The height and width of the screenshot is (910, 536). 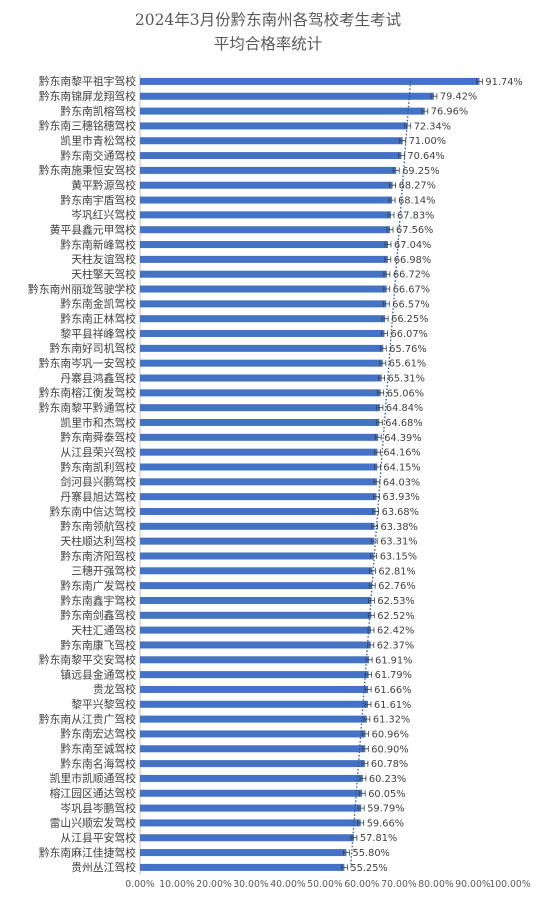 I want to click on value-label: 62.81%, so click(x=396, y=571).